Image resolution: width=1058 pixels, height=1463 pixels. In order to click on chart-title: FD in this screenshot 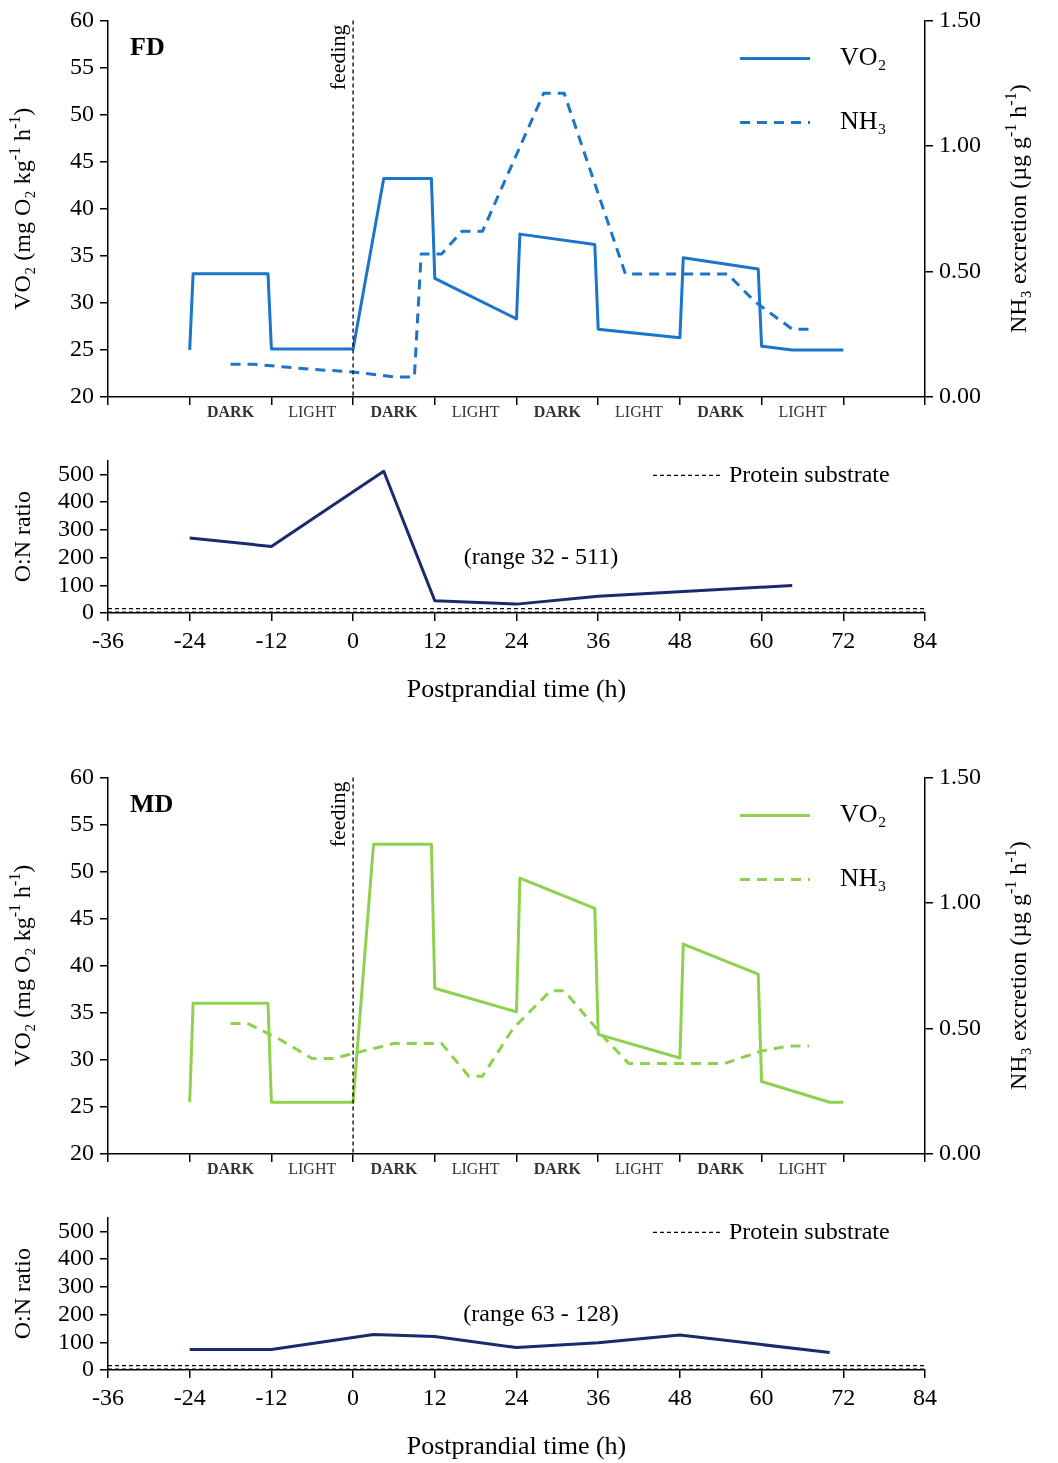, I will do `click(147, 47)`.